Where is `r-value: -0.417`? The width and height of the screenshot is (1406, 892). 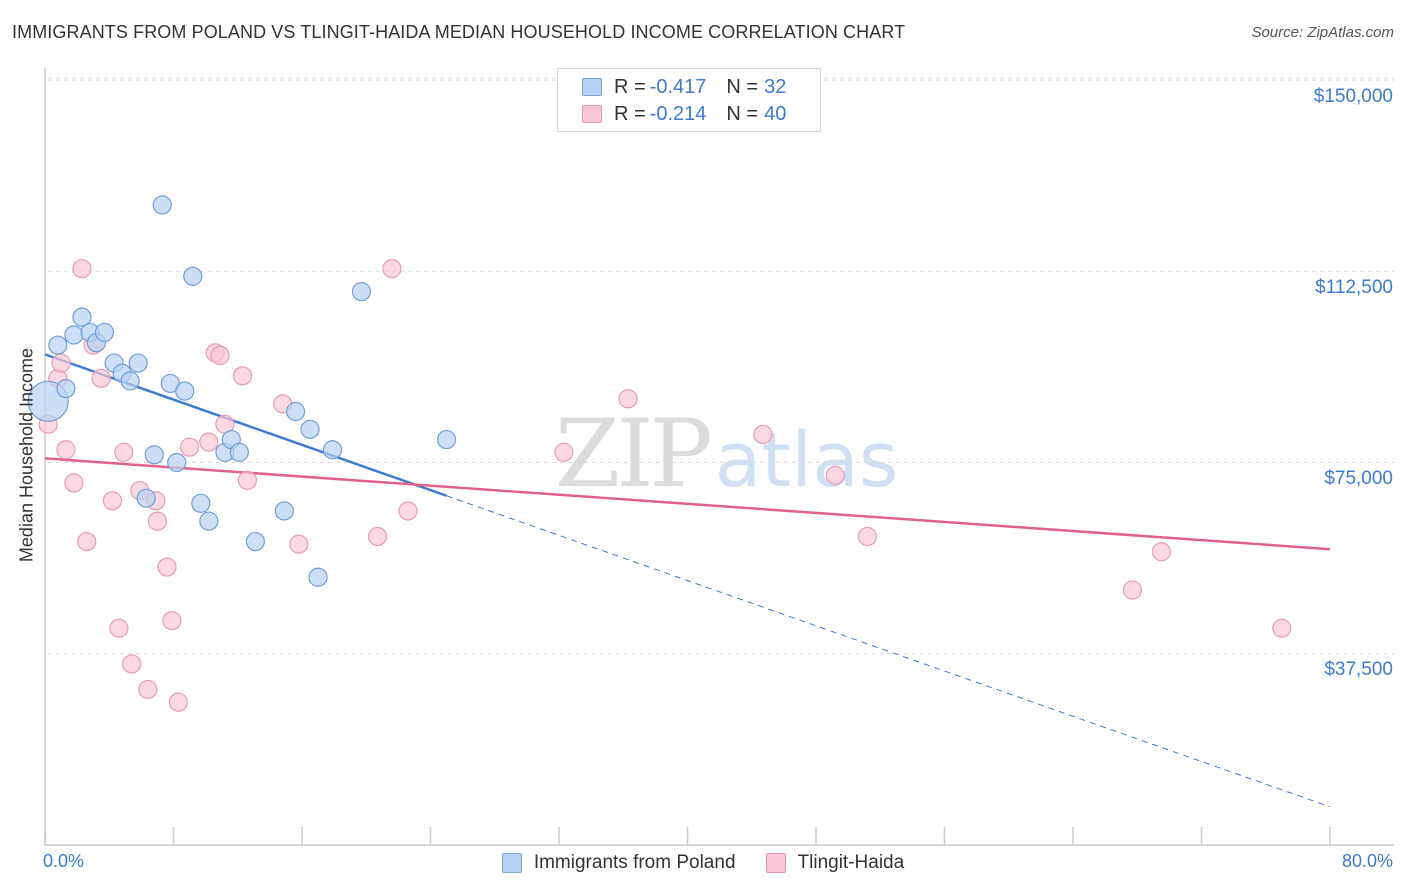
r-value: -0.417 is located at coordinates (678, 86).